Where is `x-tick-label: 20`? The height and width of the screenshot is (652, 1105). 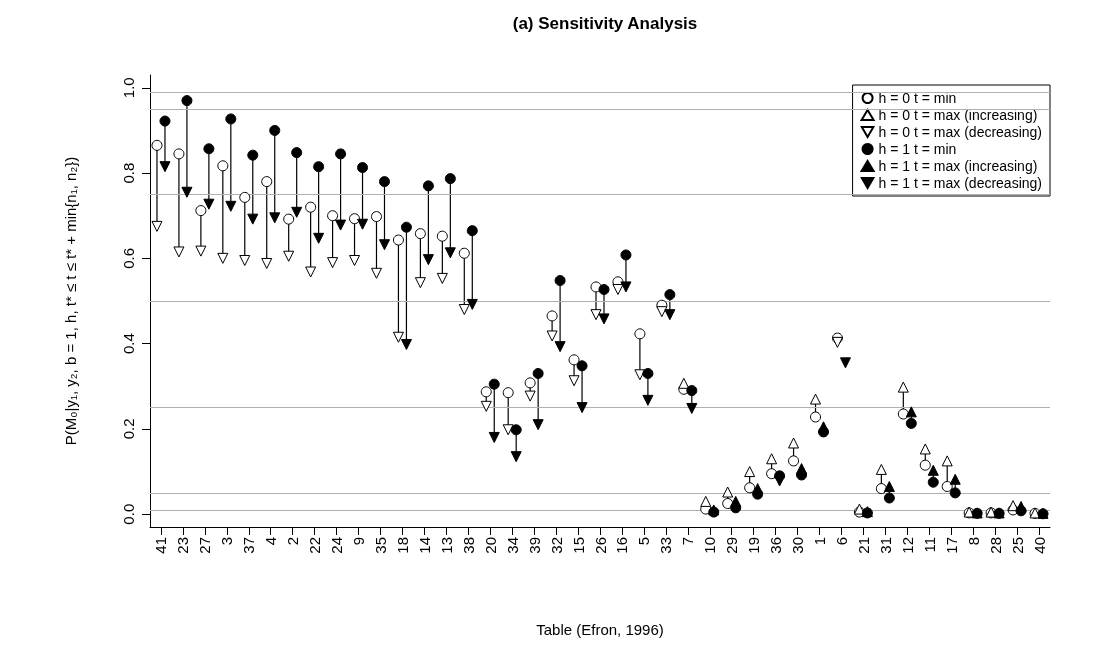 x-tick-label: 20 is located at coordinates (490, 545).